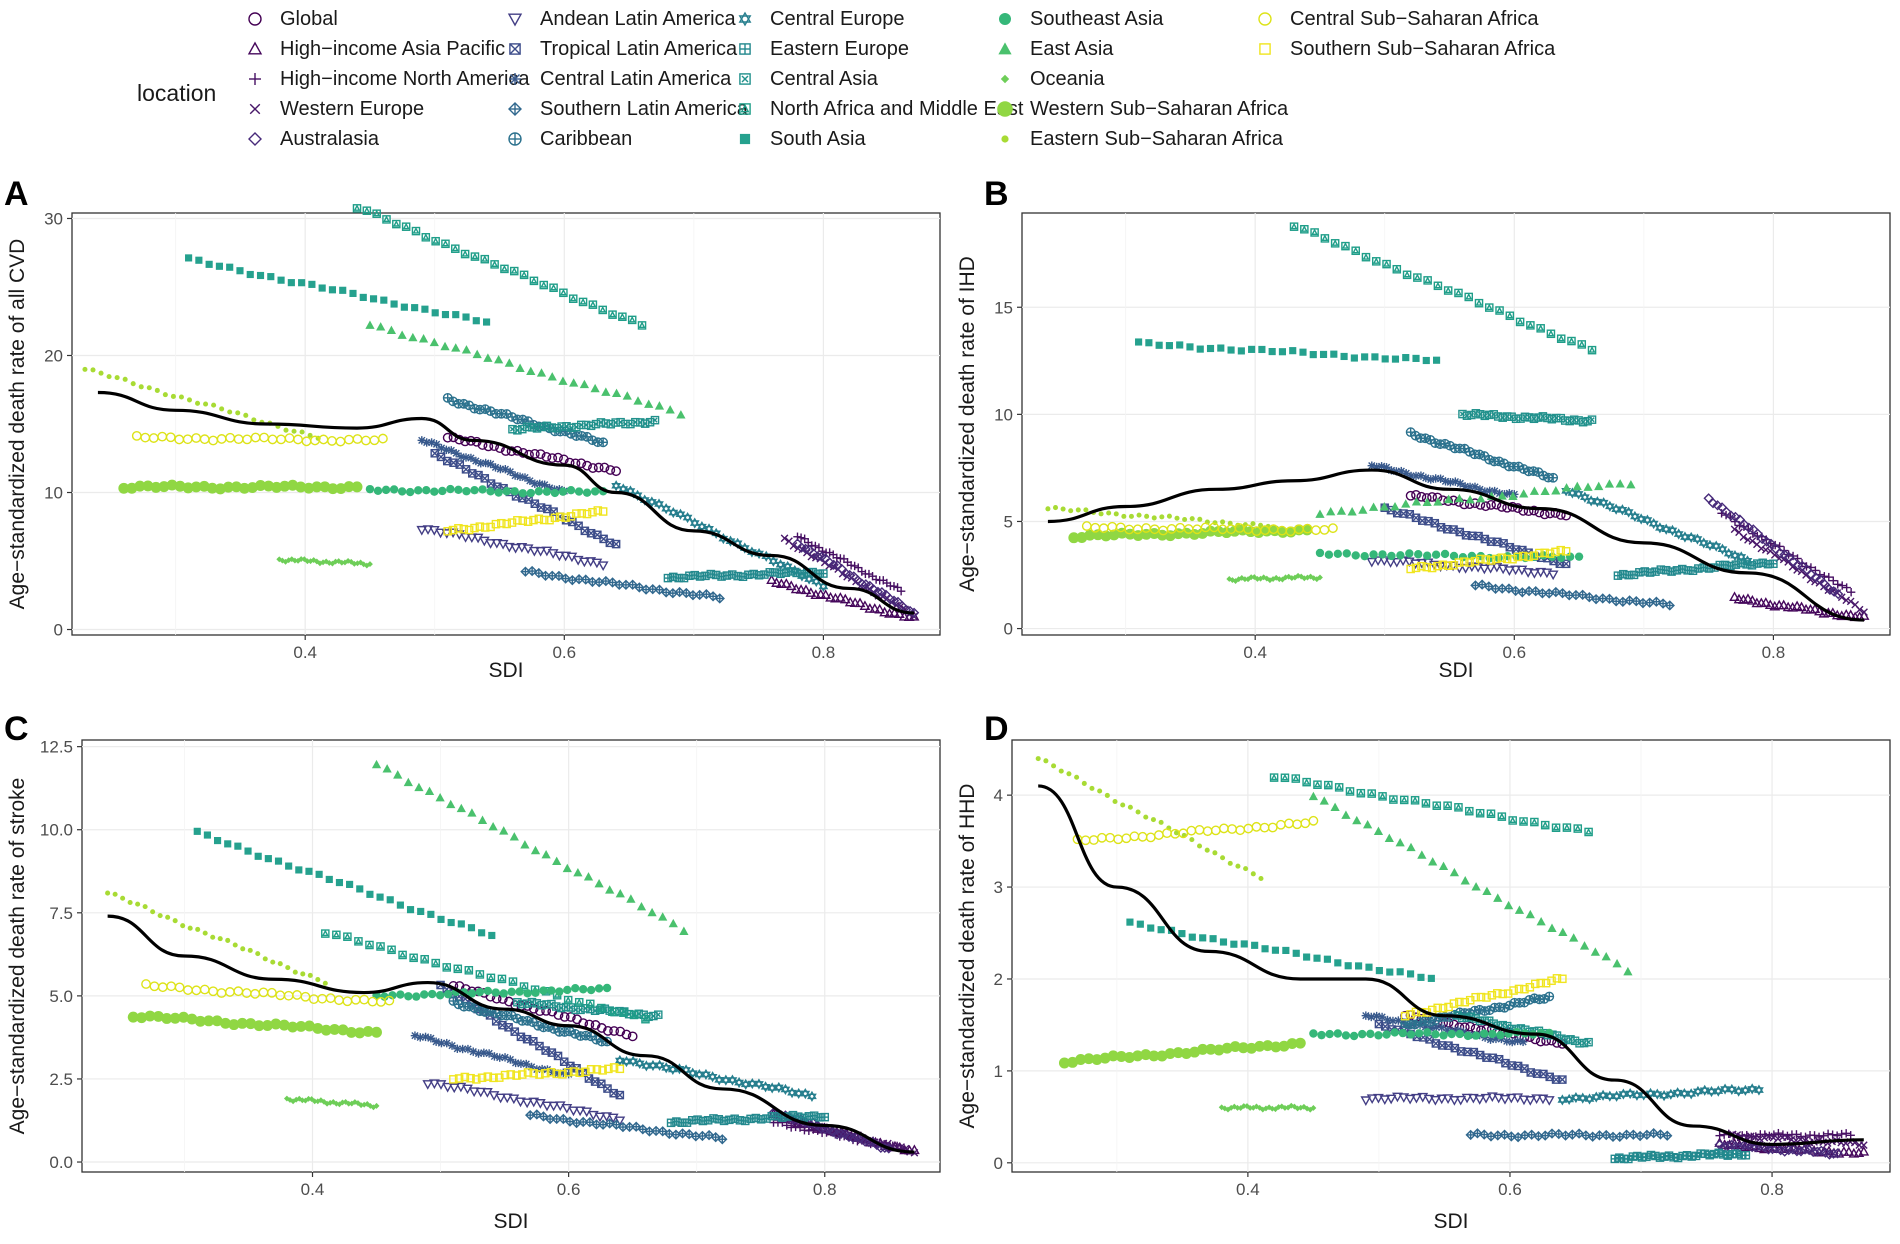 This screenshot has height=1244, width=1900. Describe the element at coordinates (1680, 1156) in the screenshot. I see `series-d-eastern-europe` at that location.